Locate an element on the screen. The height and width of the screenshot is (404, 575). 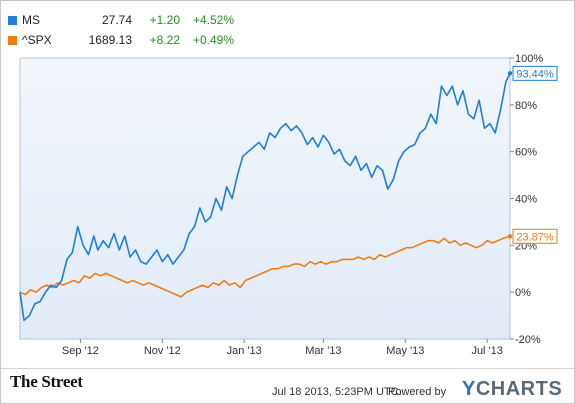
x-tick-label: Mar '13 is located at coordinates (323, 351).